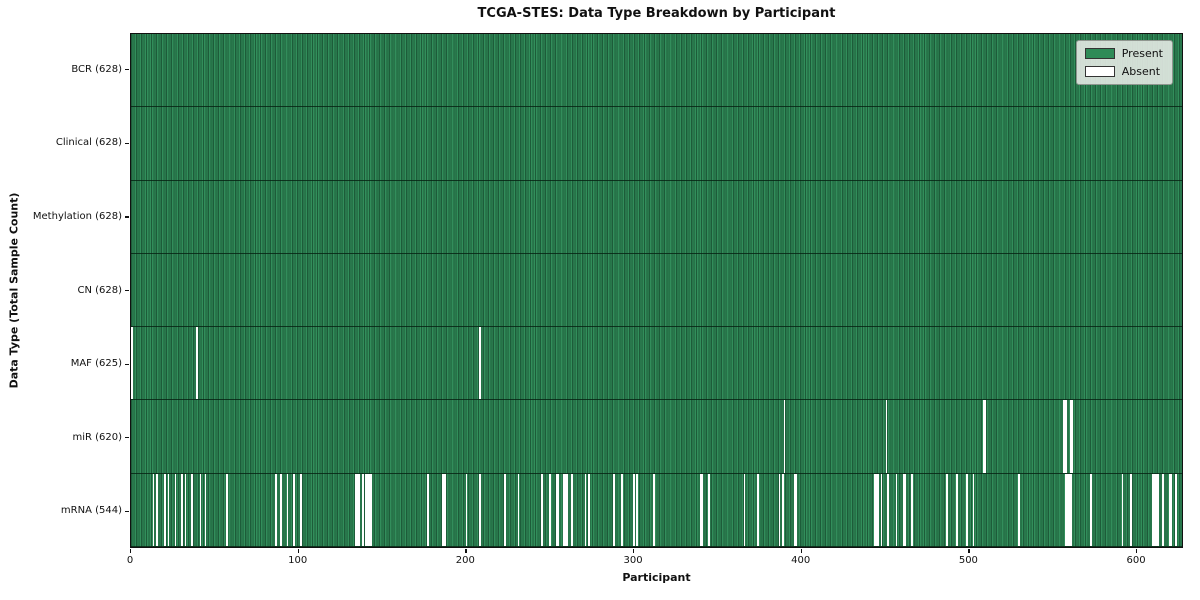  I want to click on row-clinical, so click(656, 144).